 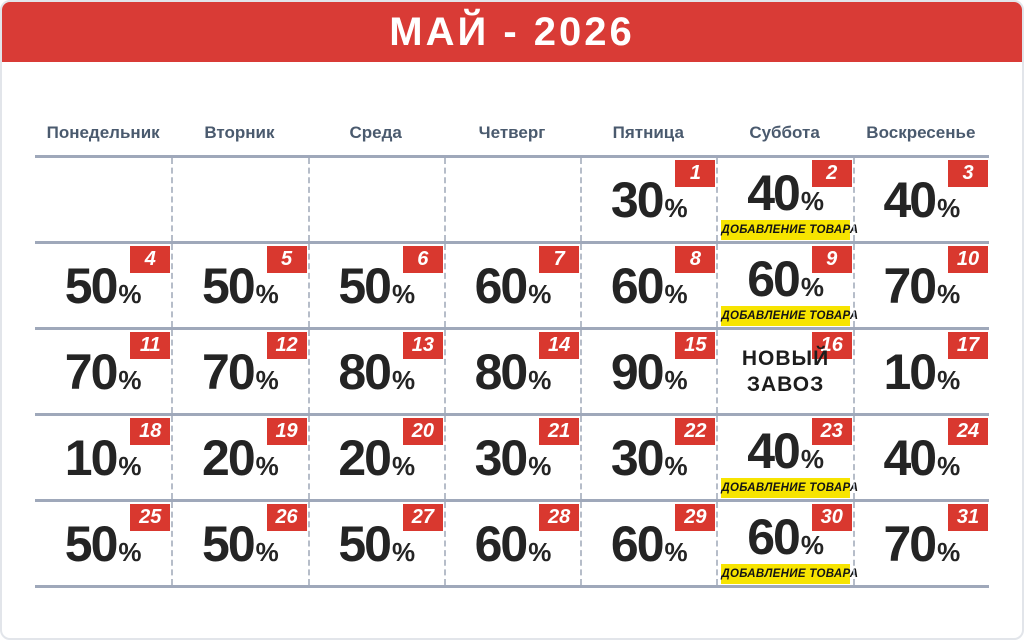 What do you see at coordinates (422, 345) in the screenshot?
I see `day-number-badge: 13` at bounding box center [422, 345].